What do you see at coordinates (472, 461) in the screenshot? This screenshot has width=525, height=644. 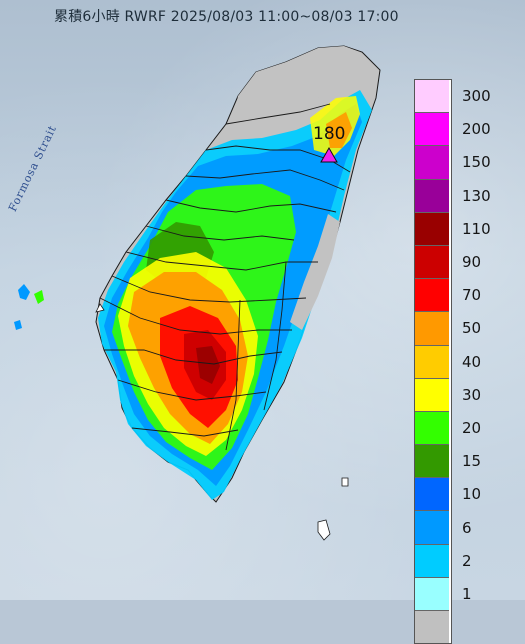 I see `legend-label: 15` at bounding box center [472, 461].